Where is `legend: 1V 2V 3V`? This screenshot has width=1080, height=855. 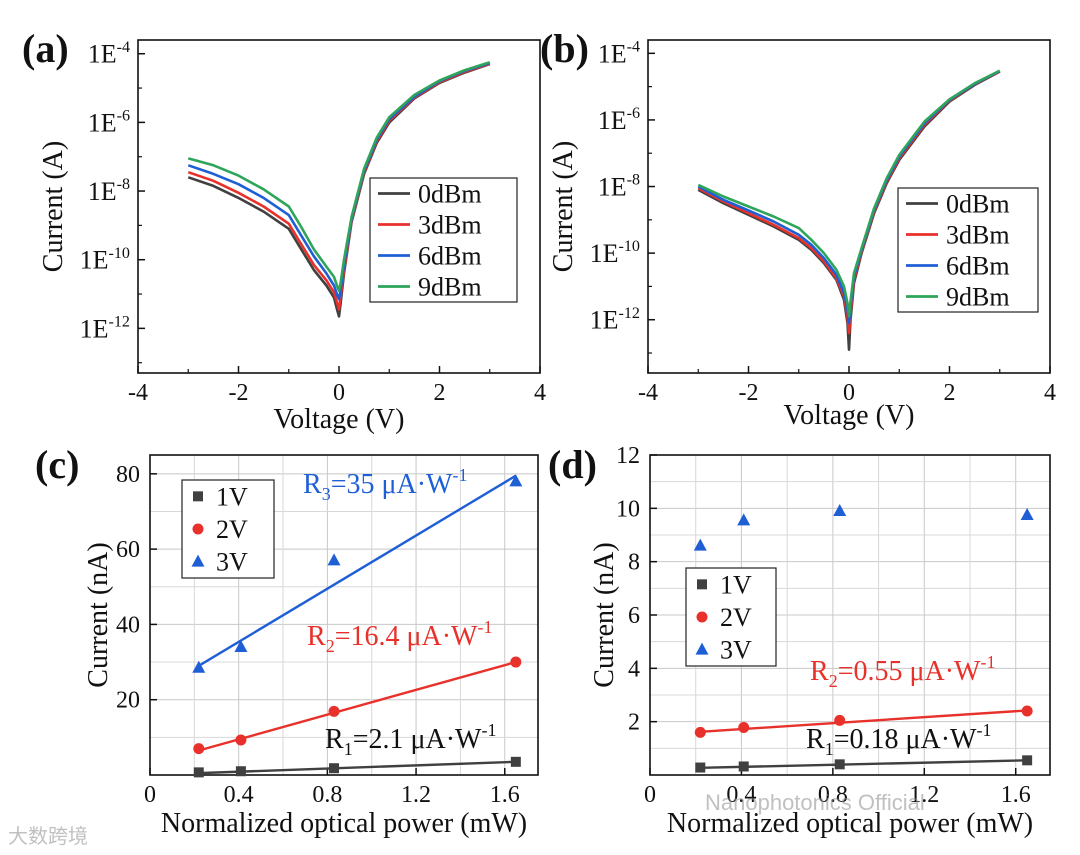
legend: 1V 2V 3V is located at coordinates (228, 529).